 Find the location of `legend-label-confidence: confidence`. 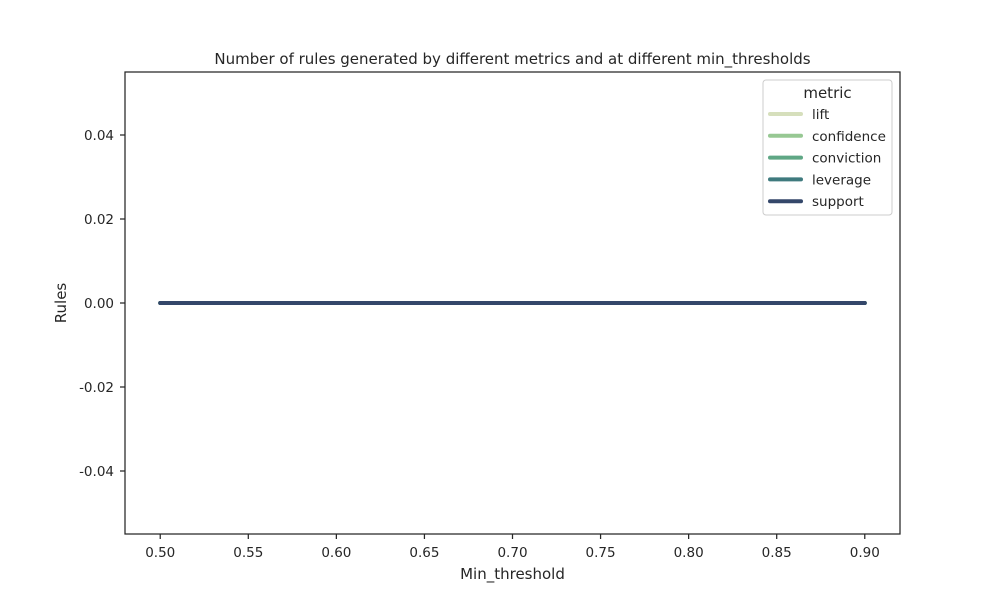

legend-label-confidence: confidence is located at coordinates (849, 137).